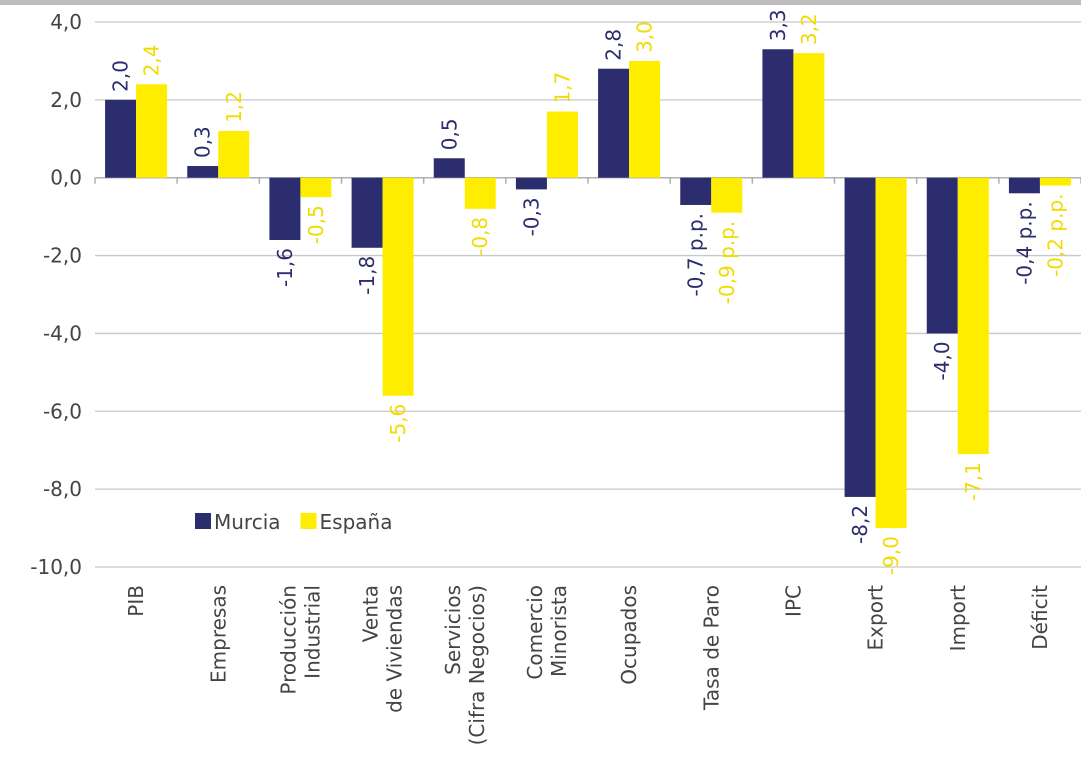 This screenshot has height=776, width=1081. Describe the element at coordinates (942, 360) in the screenshot. I see `value-label: -4,0` at that location.